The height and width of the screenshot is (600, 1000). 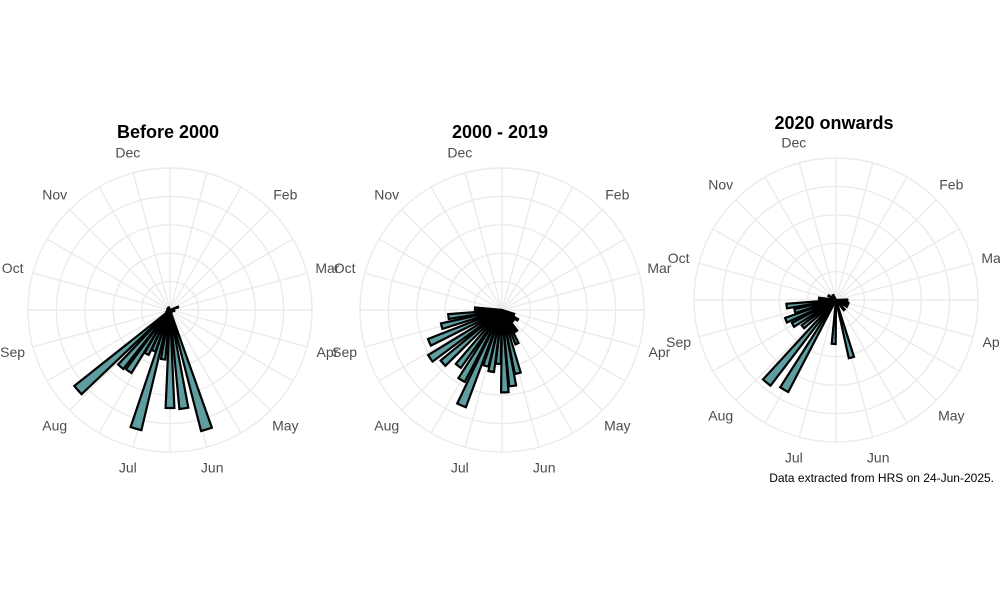 I want to click on month-label-jun: Jun, so click(x=544, y=467).